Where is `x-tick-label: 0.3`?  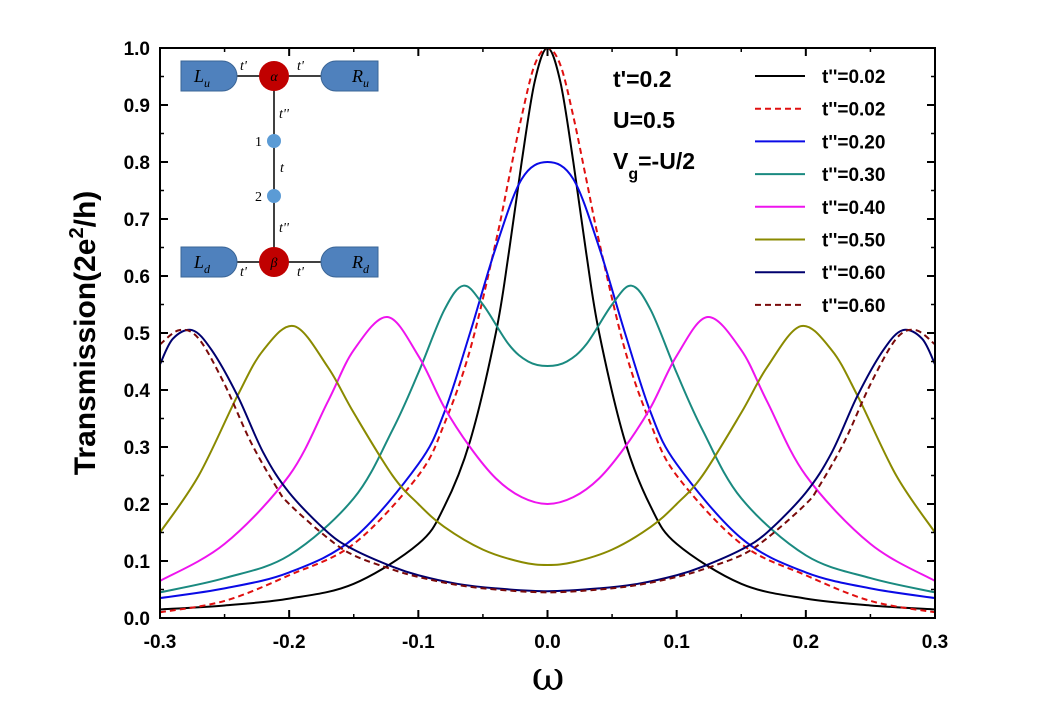 x-tick-label: 0.3 is located at coordinates (935, 642).